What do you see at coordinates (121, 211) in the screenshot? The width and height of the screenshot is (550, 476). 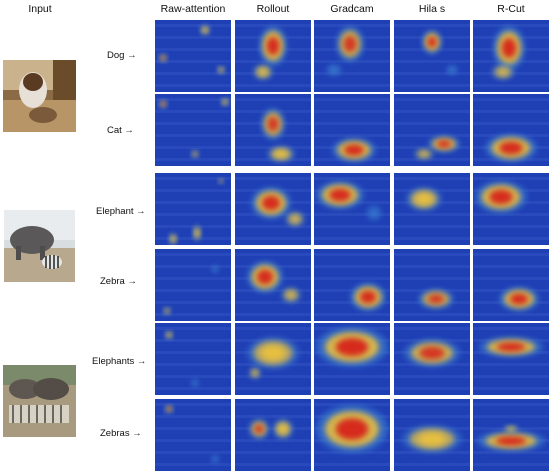 I see `row-label-elephant: Elephant →` at bounding box center [121, 211].